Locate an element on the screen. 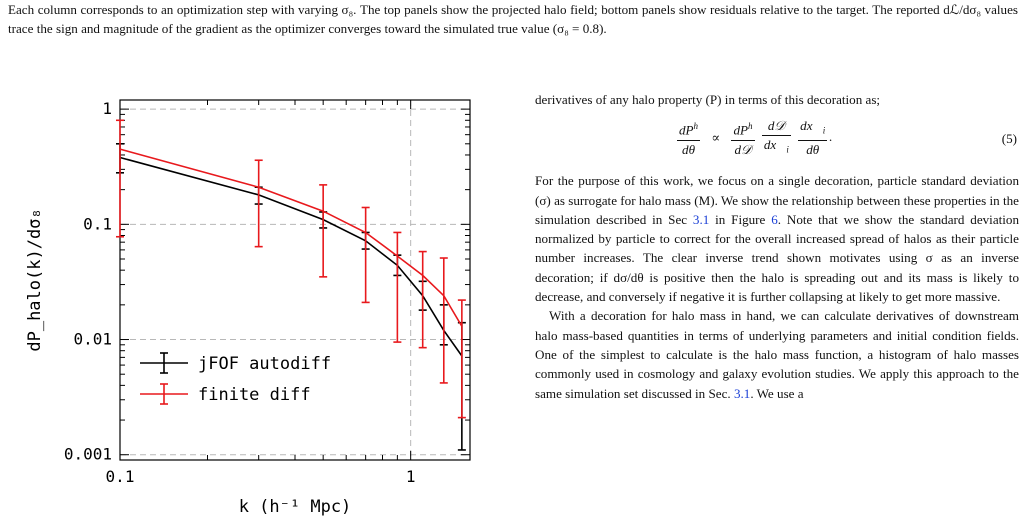  equation-number: (5) is located at coordinates (1009, 139).